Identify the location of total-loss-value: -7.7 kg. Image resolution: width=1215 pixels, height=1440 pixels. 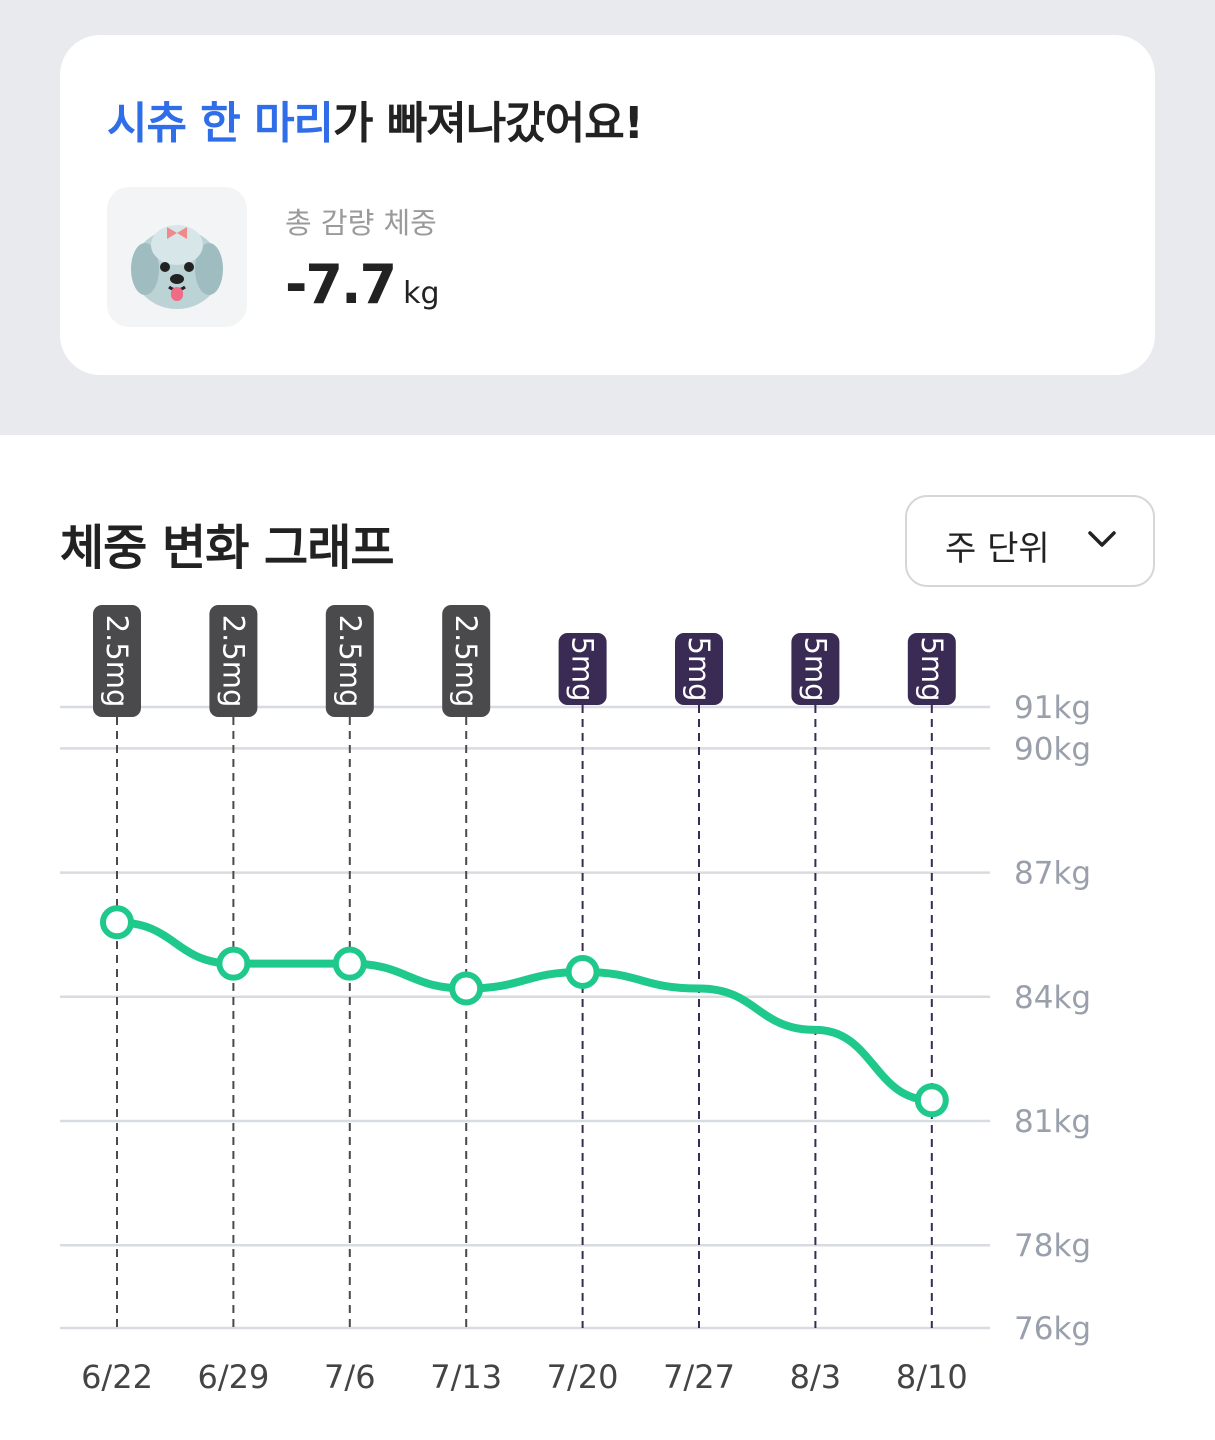
(362, 284).